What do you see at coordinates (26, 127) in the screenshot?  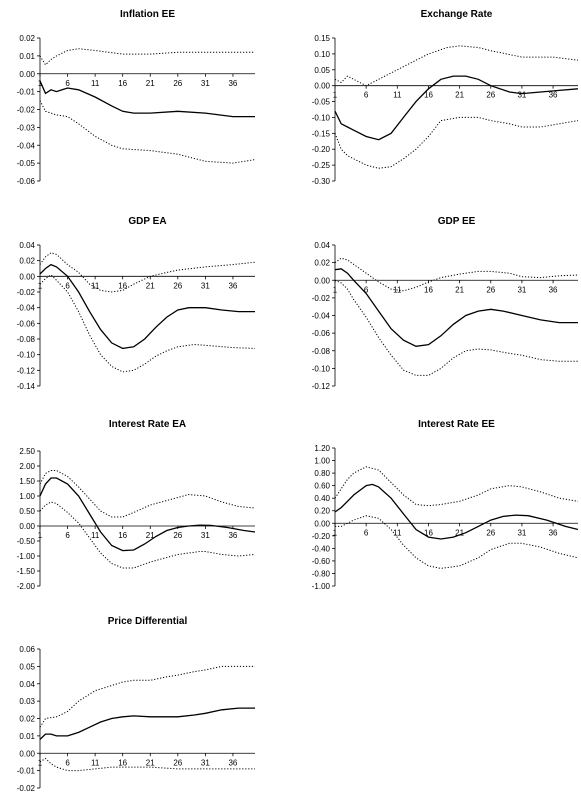 I see `y-tick-label: -0.03` at bounding box center [26, 127].